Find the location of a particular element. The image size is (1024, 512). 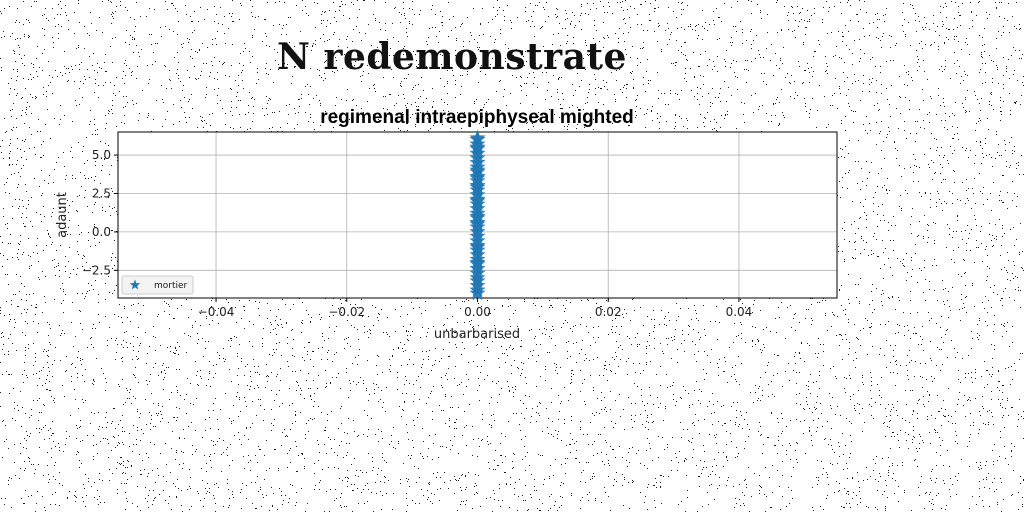

page-title: N redemonstrate is located at coordinates (452, 57).